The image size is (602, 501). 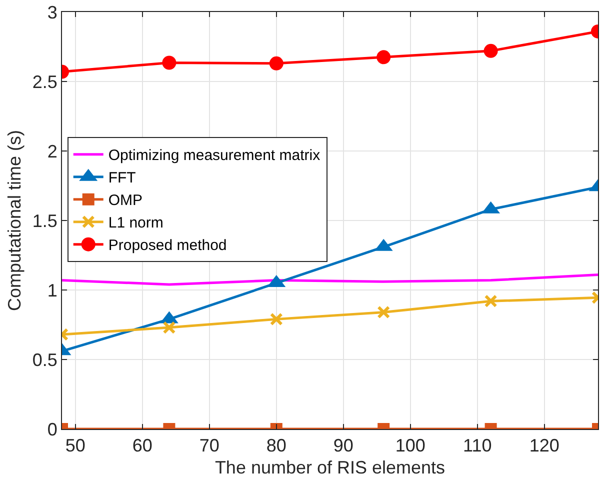 What do you see at coordinates (330, 468) in the screenshot?
I see `x-axis-title: The number of RIS elements` at bounding box center [330, 468].